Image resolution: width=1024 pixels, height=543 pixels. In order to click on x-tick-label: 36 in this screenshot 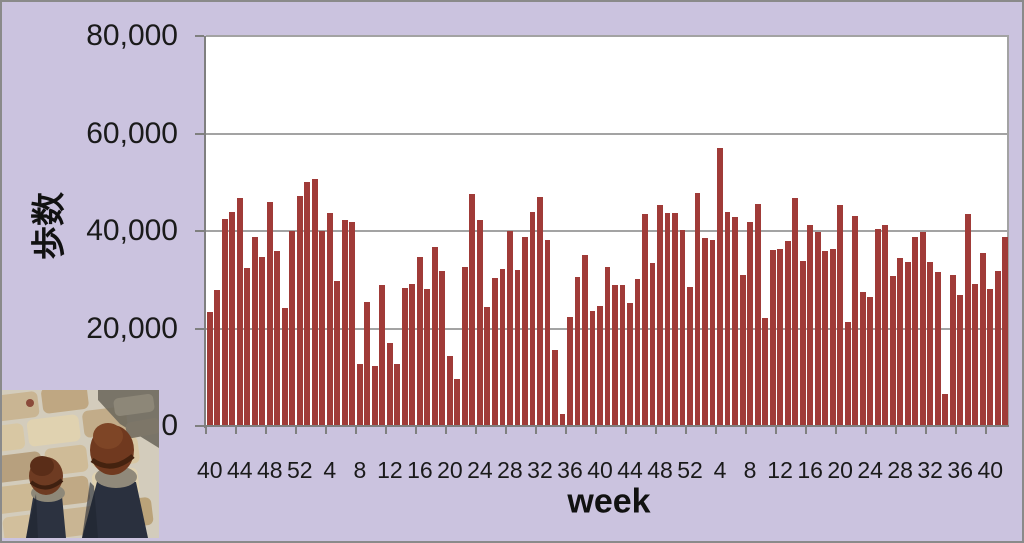, I will do `click(960, 470)`.